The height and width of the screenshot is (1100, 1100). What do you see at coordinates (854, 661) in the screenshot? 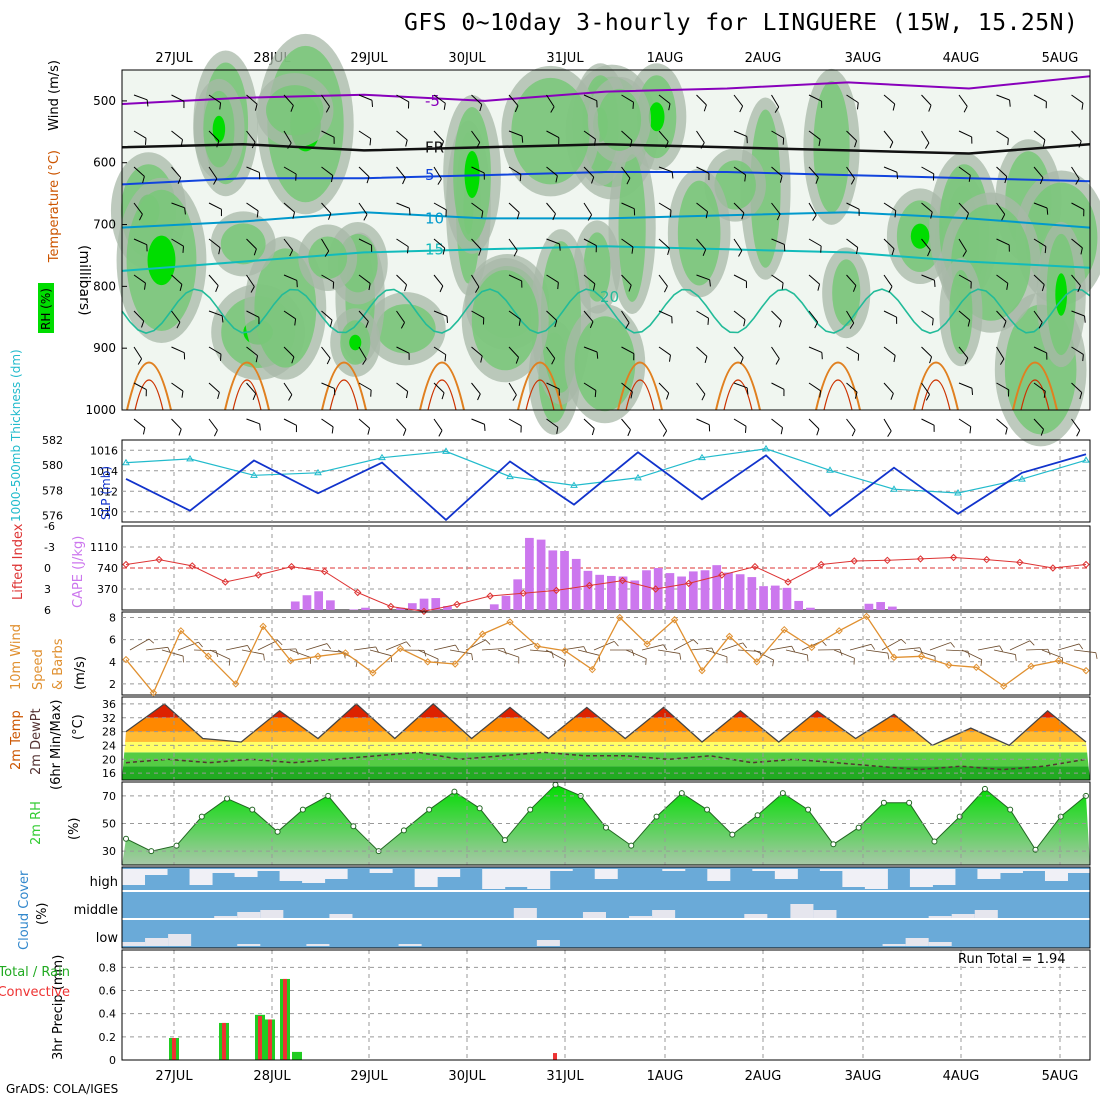
I see `wind10m-barb-flag` at bounding box center [854, 661].